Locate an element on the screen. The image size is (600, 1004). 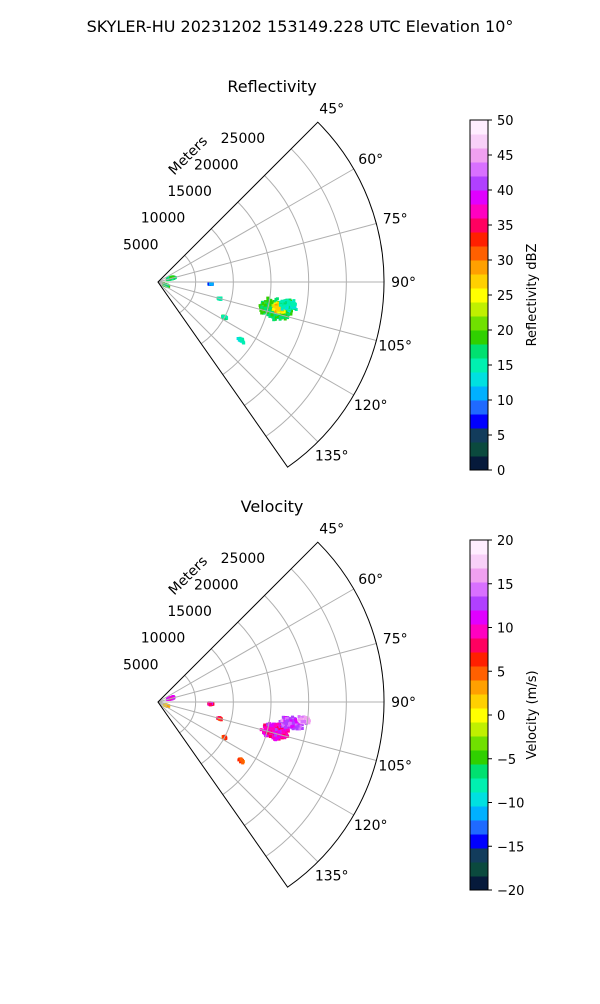
azimuth-tick-label: 135° is located at coordinates (332, 877).